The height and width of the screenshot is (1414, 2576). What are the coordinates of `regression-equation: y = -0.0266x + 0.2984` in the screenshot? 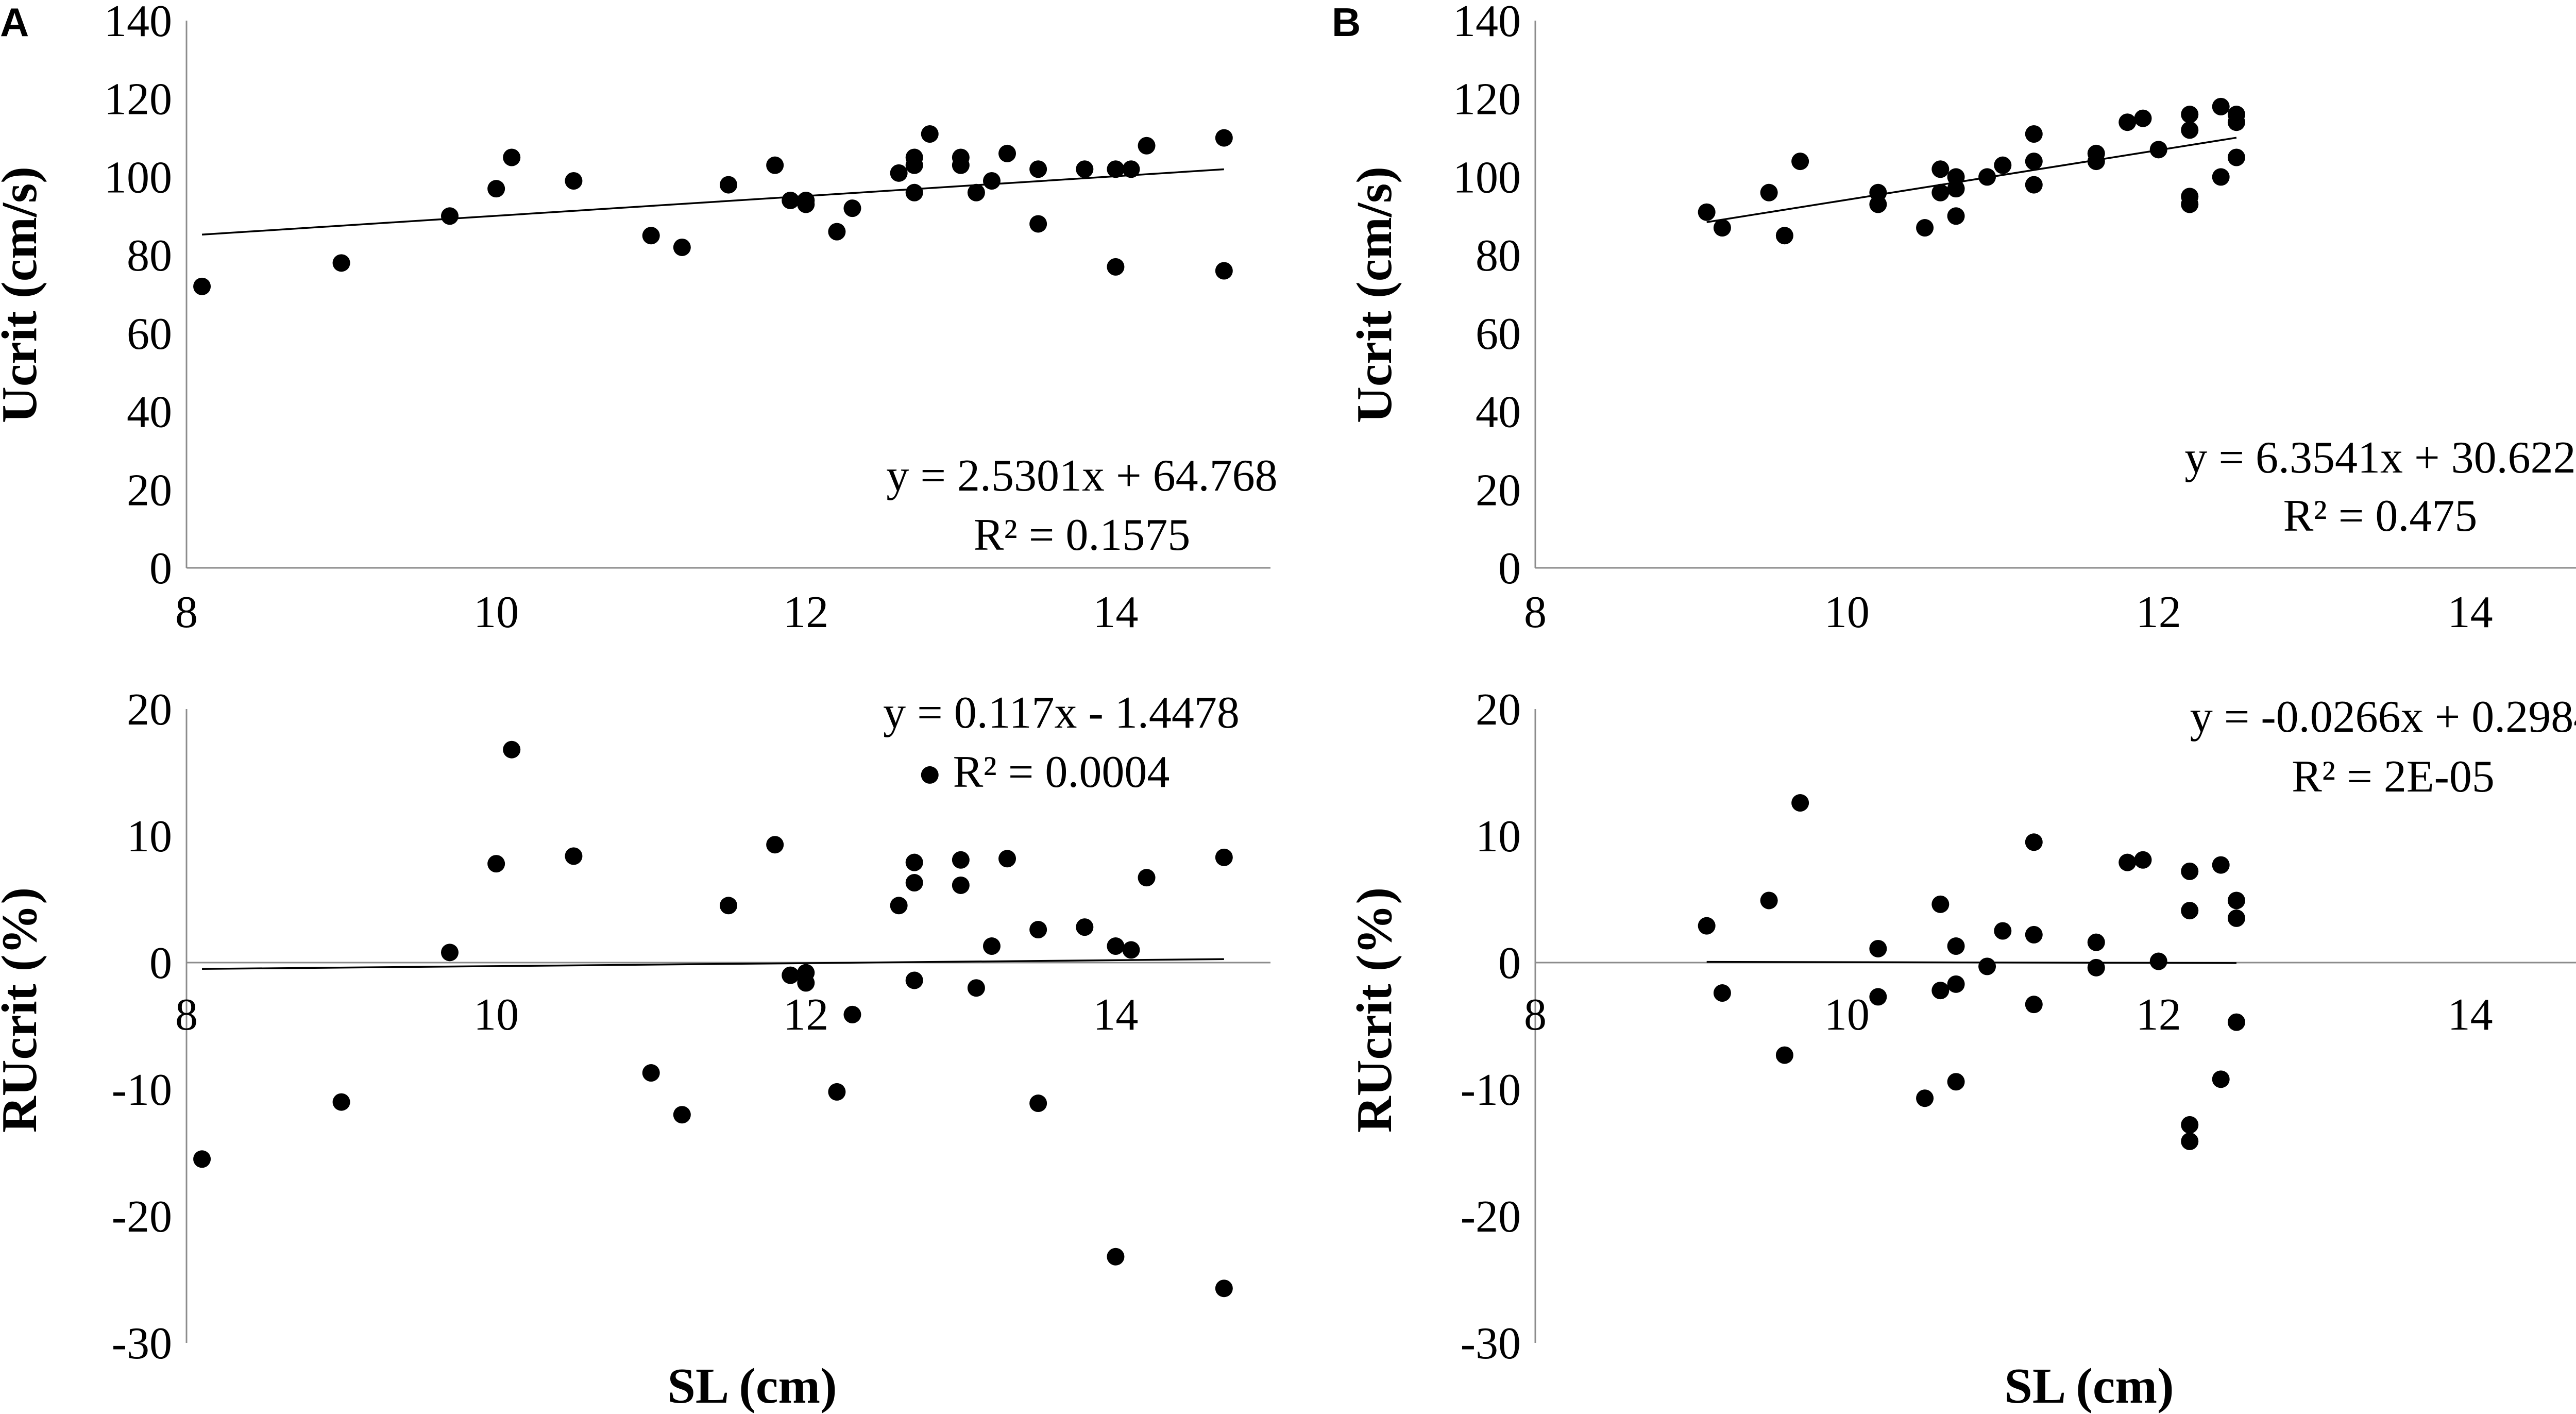 It's located at (2383, 717).